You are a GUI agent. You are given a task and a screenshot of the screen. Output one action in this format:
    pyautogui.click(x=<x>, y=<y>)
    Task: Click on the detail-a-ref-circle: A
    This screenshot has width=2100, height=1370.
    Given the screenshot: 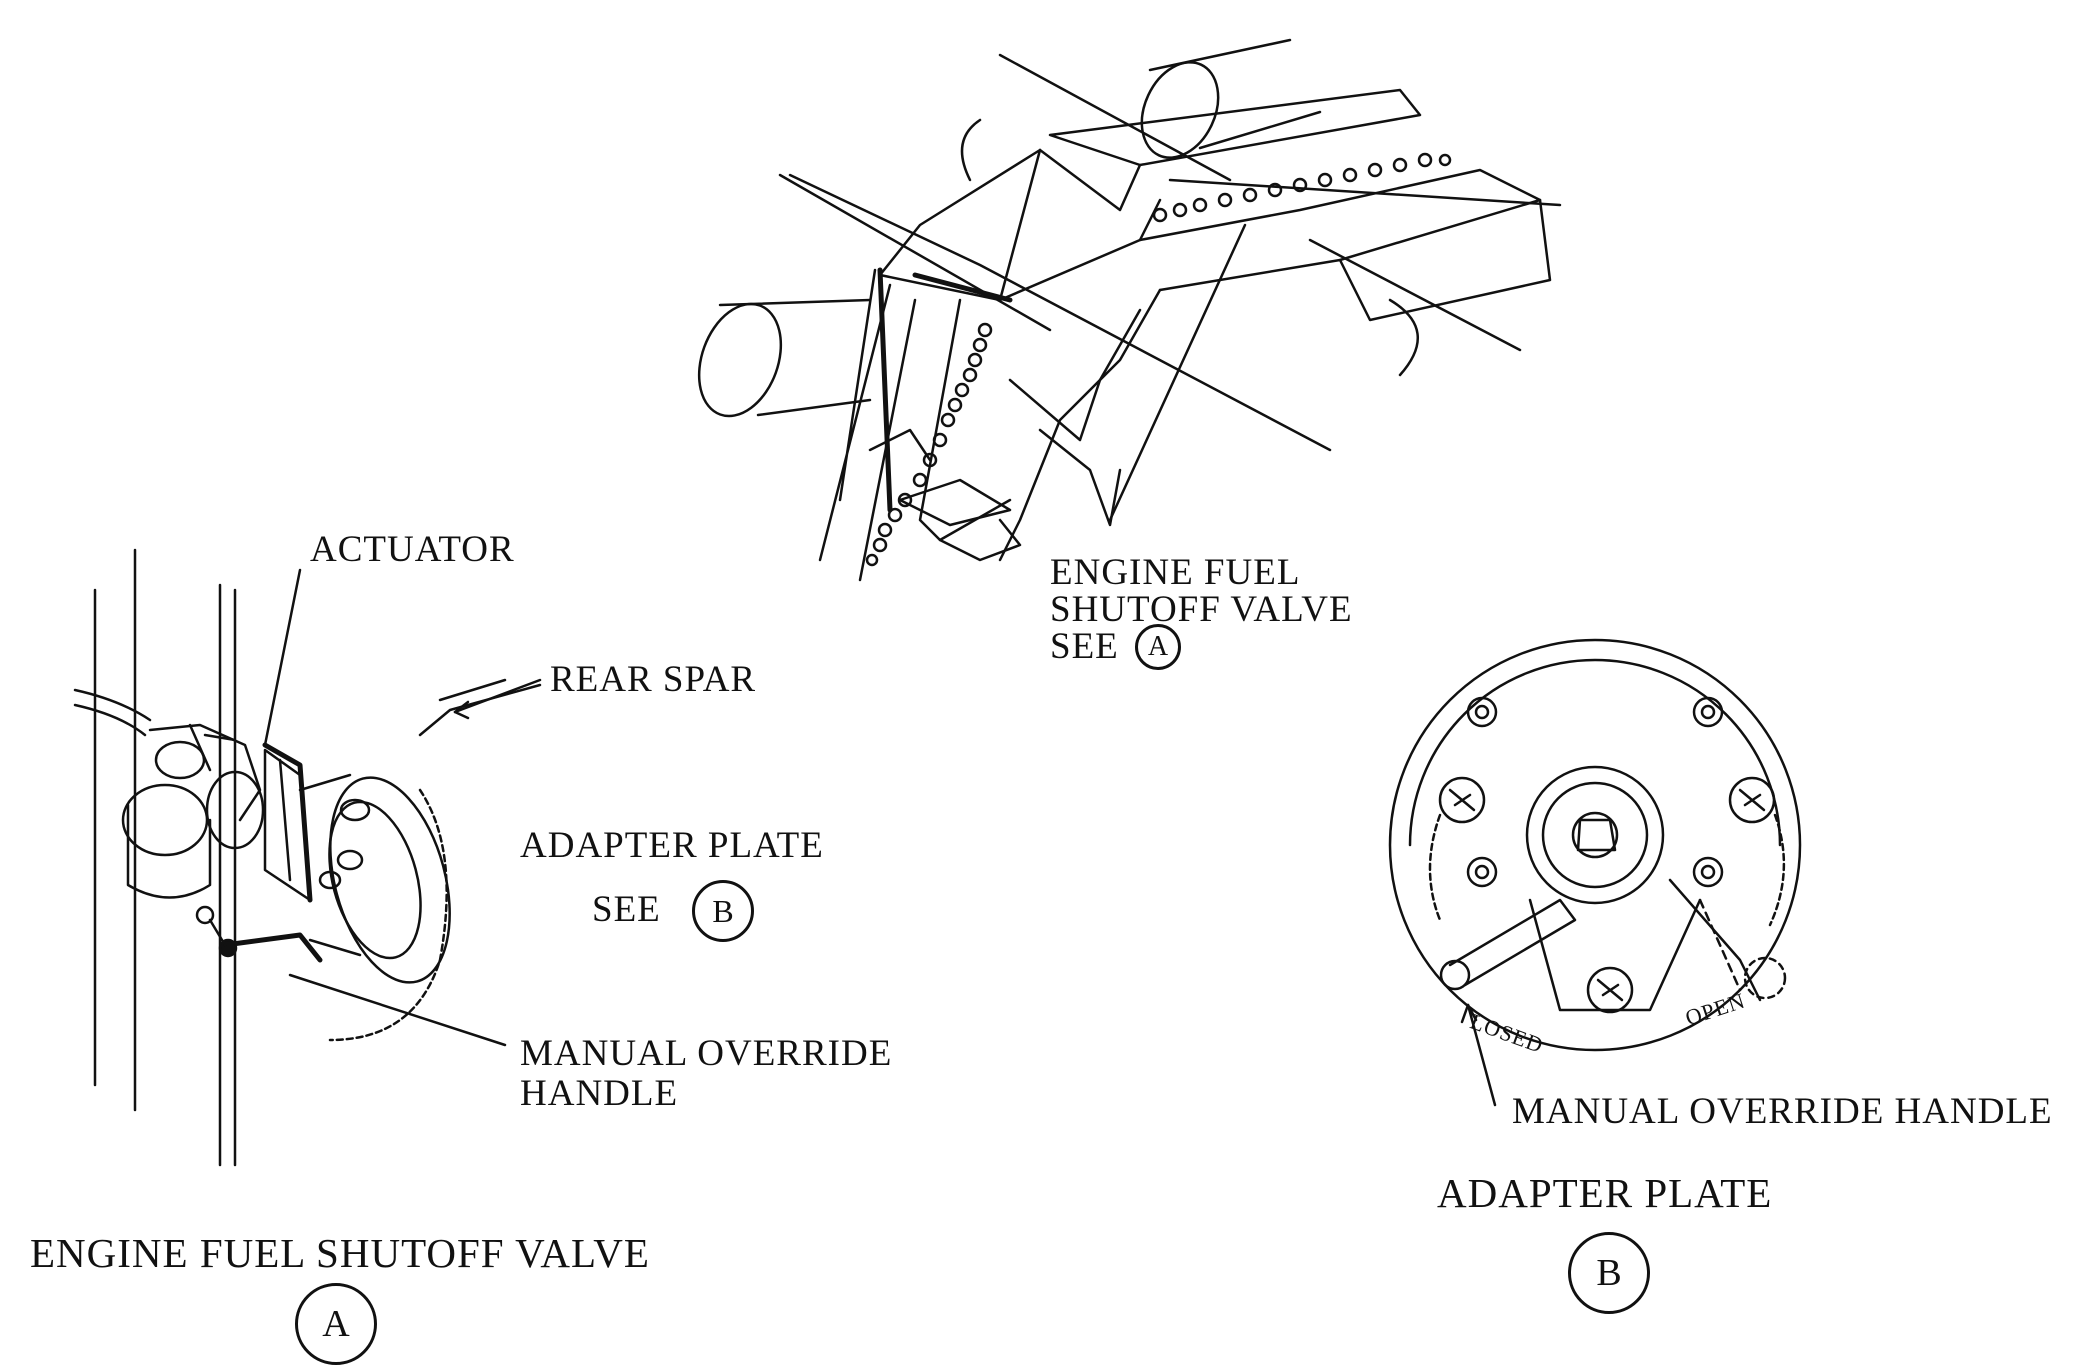 What is the action you would take?
    pyautogui.click(x=336, y=1324)
    